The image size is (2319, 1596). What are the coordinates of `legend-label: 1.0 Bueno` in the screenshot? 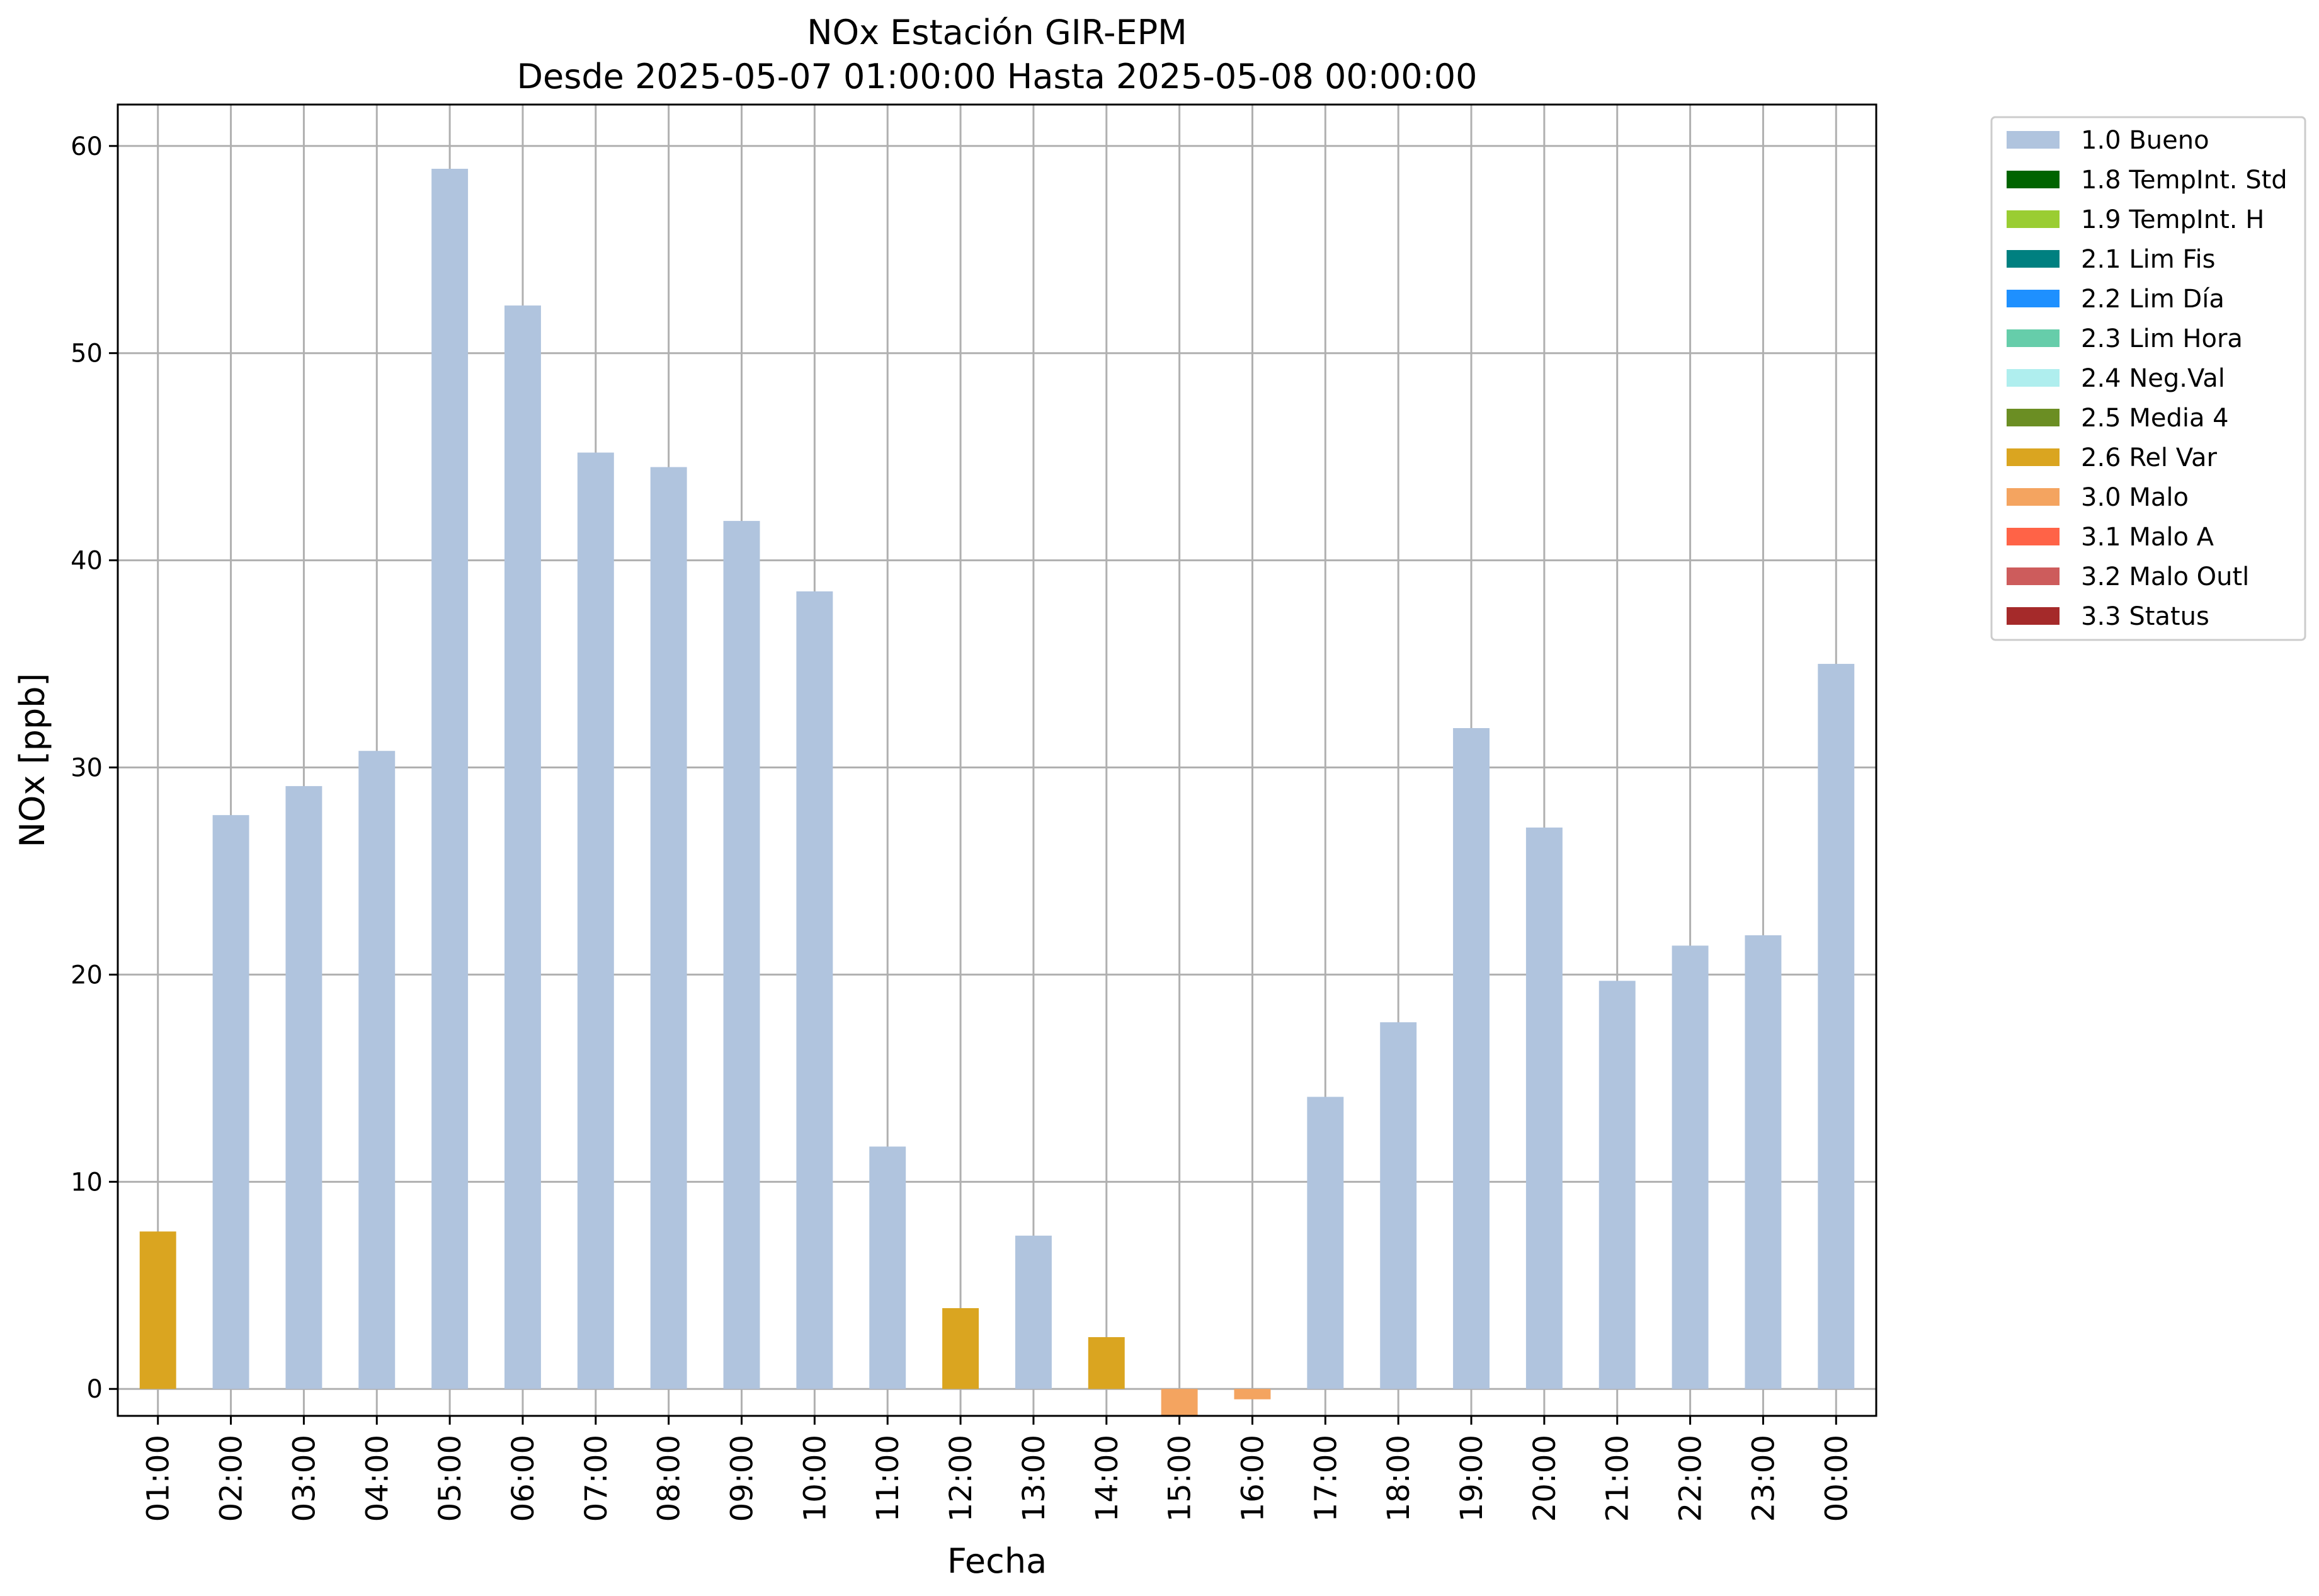 It's located at (2145, 140).